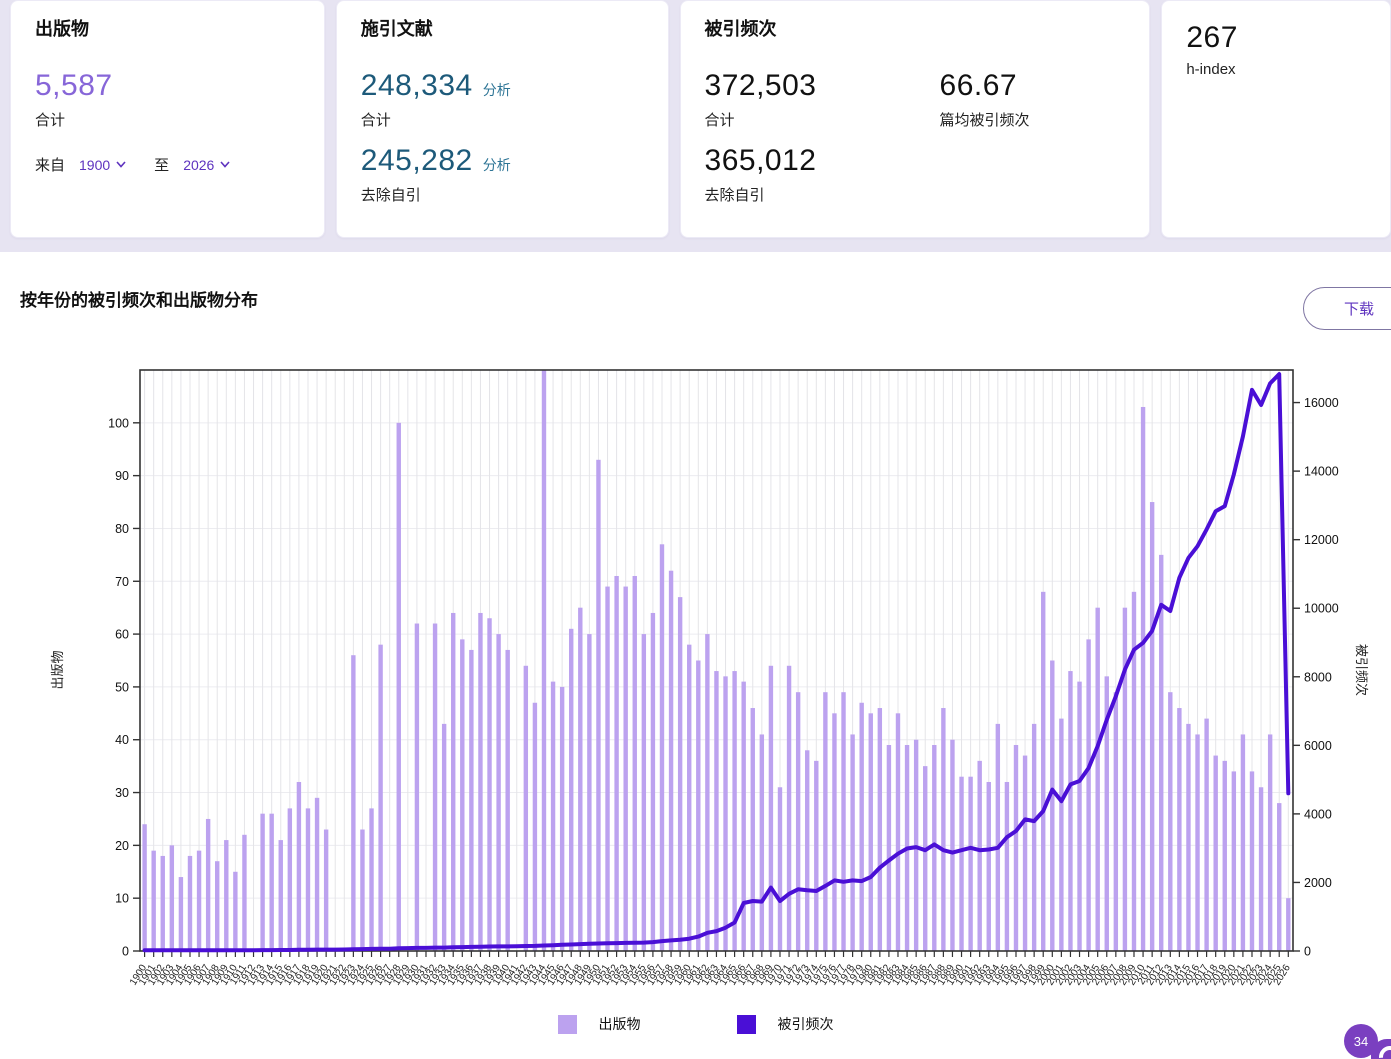 The image size is (1391, 1059). I want to click on from-year-select: 1900, so click(102, 165).